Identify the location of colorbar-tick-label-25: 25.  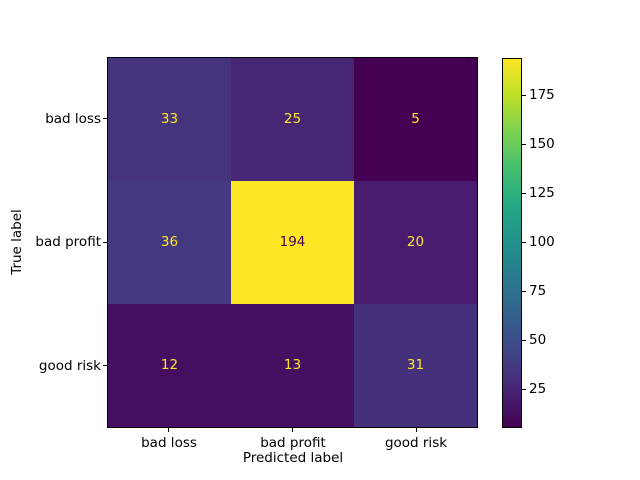
(538, 389).